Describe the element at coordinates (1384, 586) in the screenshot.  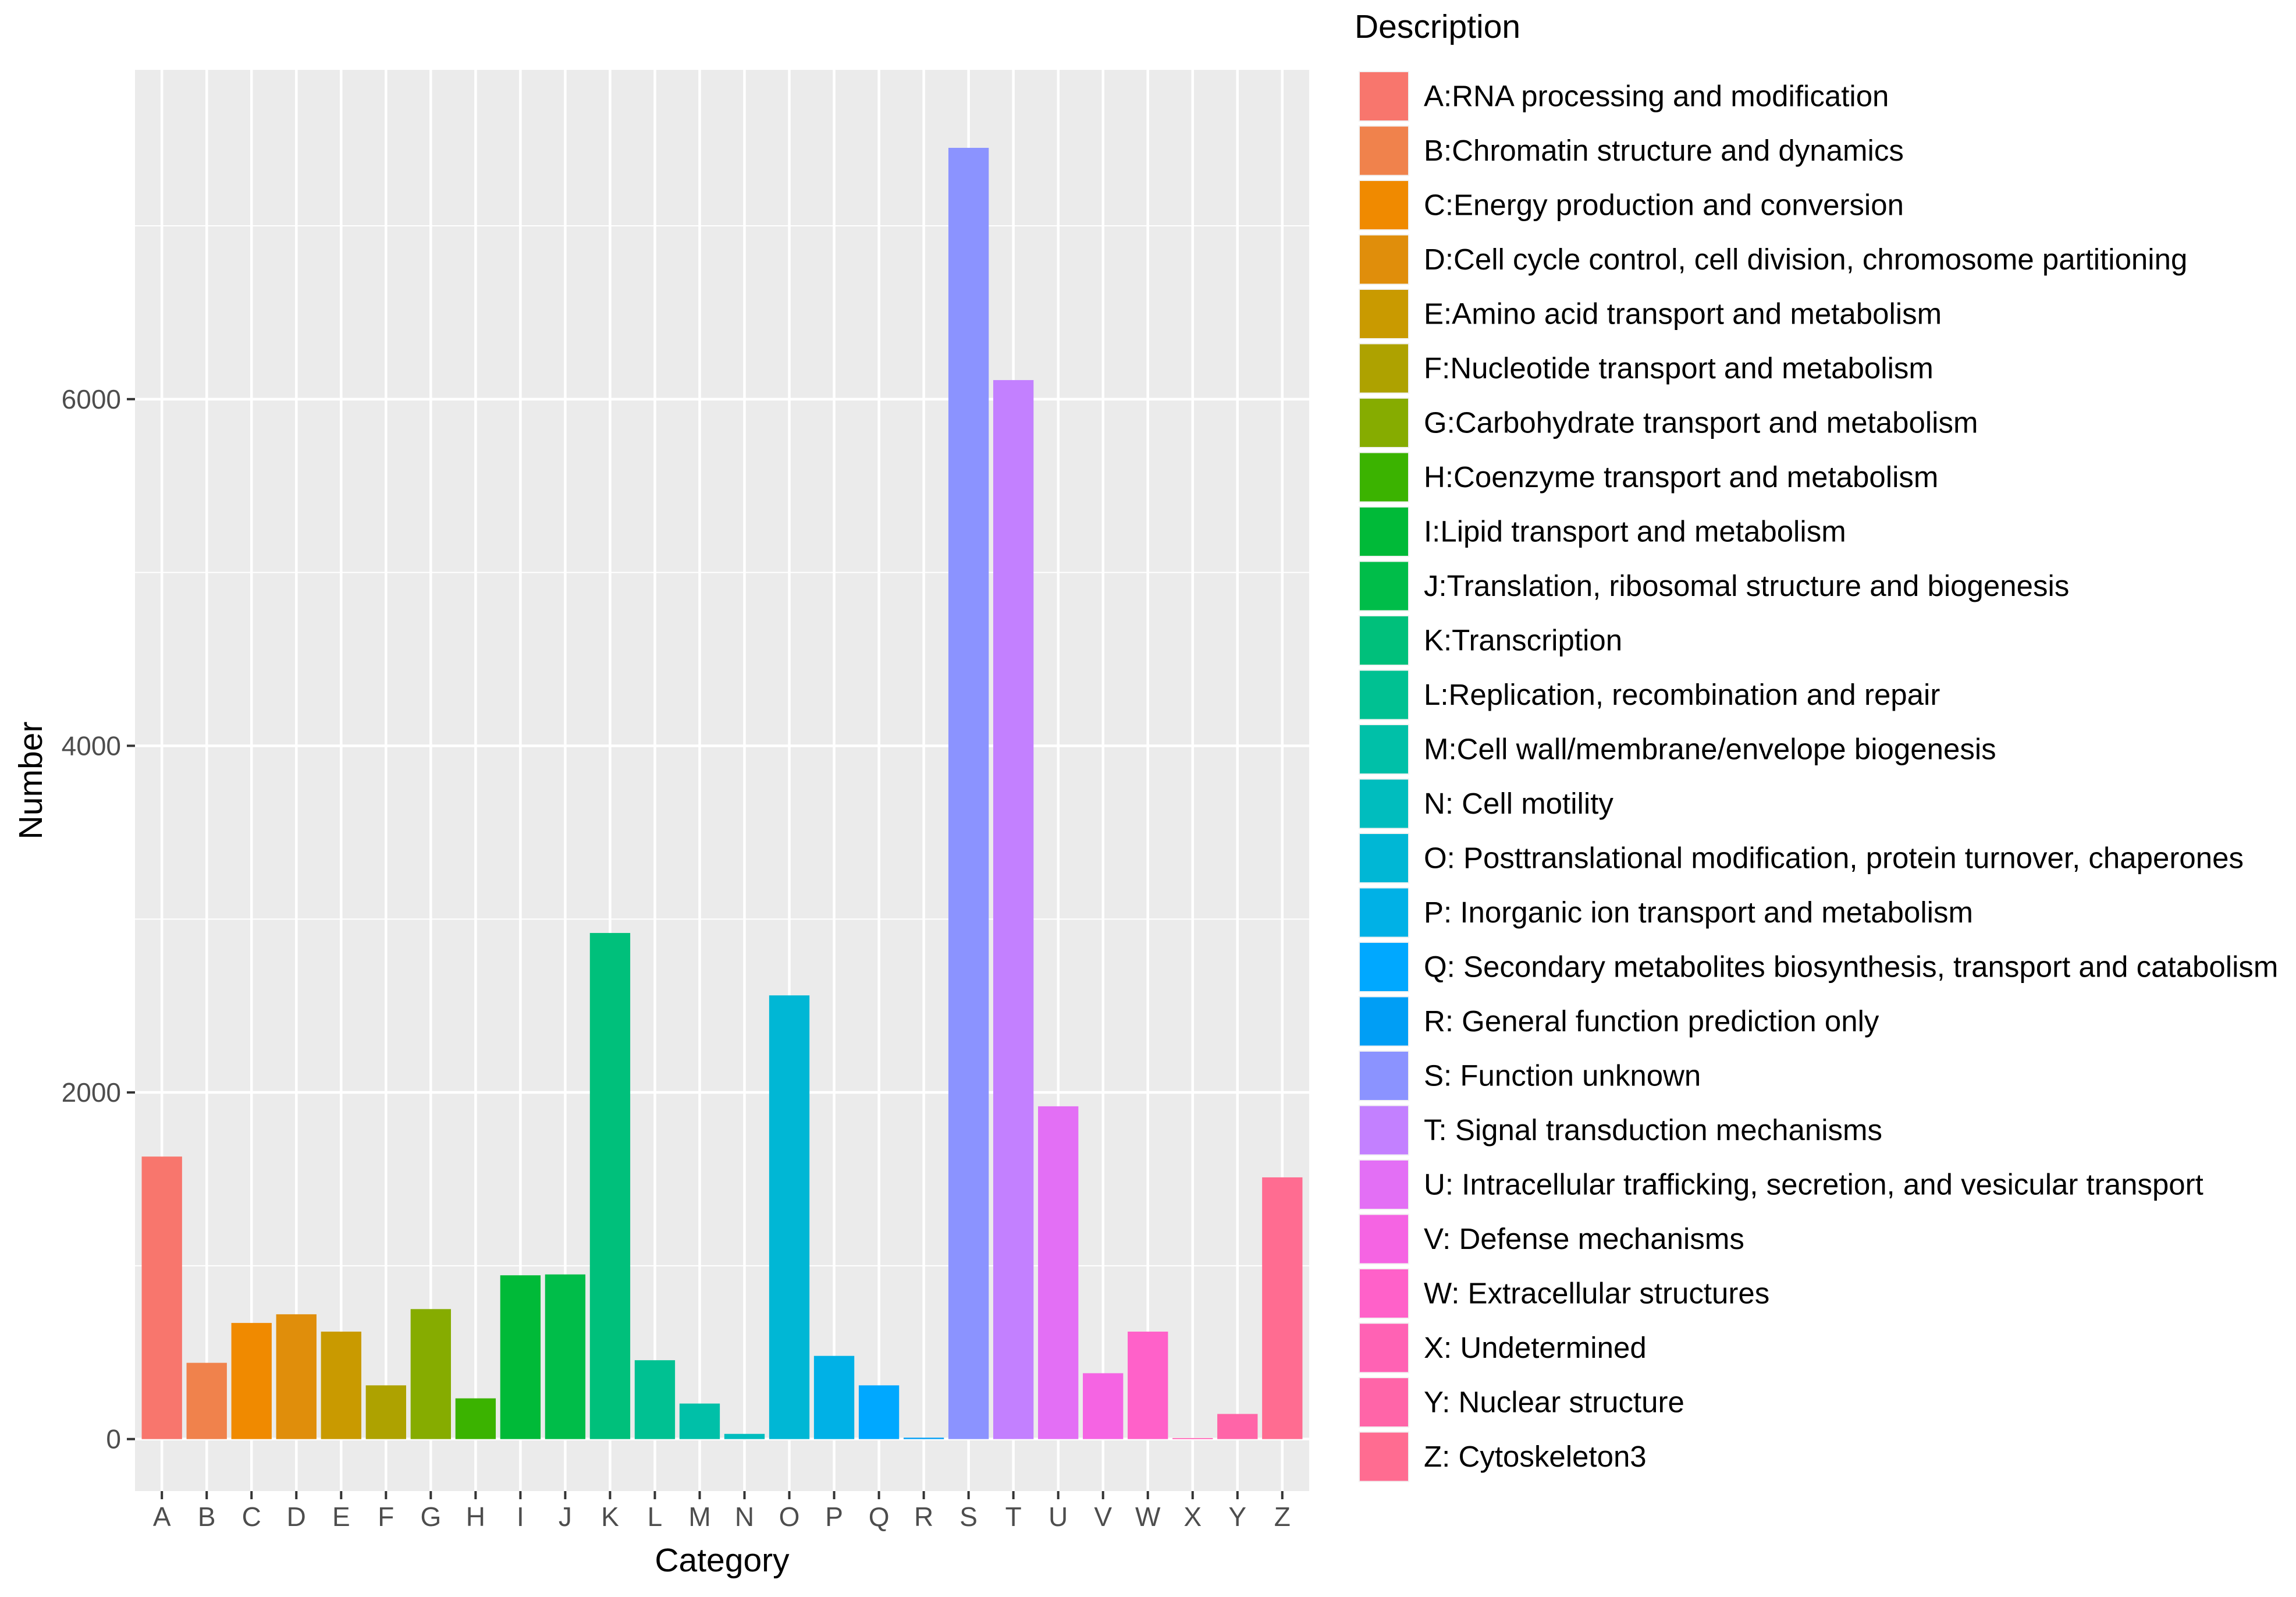
I see `legend-key-J` at that location.